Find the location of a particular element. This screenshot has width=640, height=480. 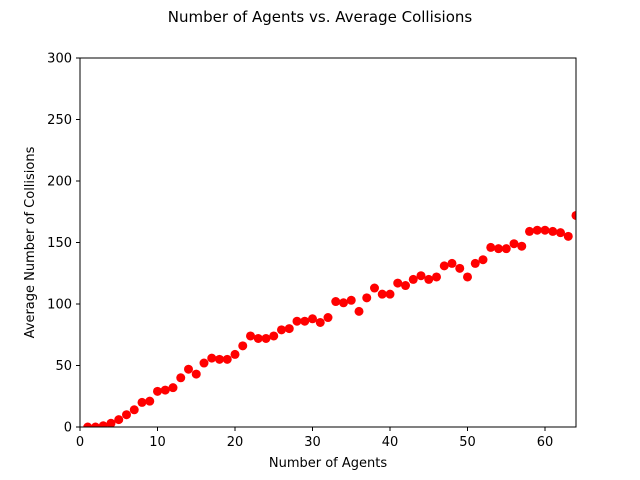

x-tick-label: 50 is located at coordinates (467, 442).